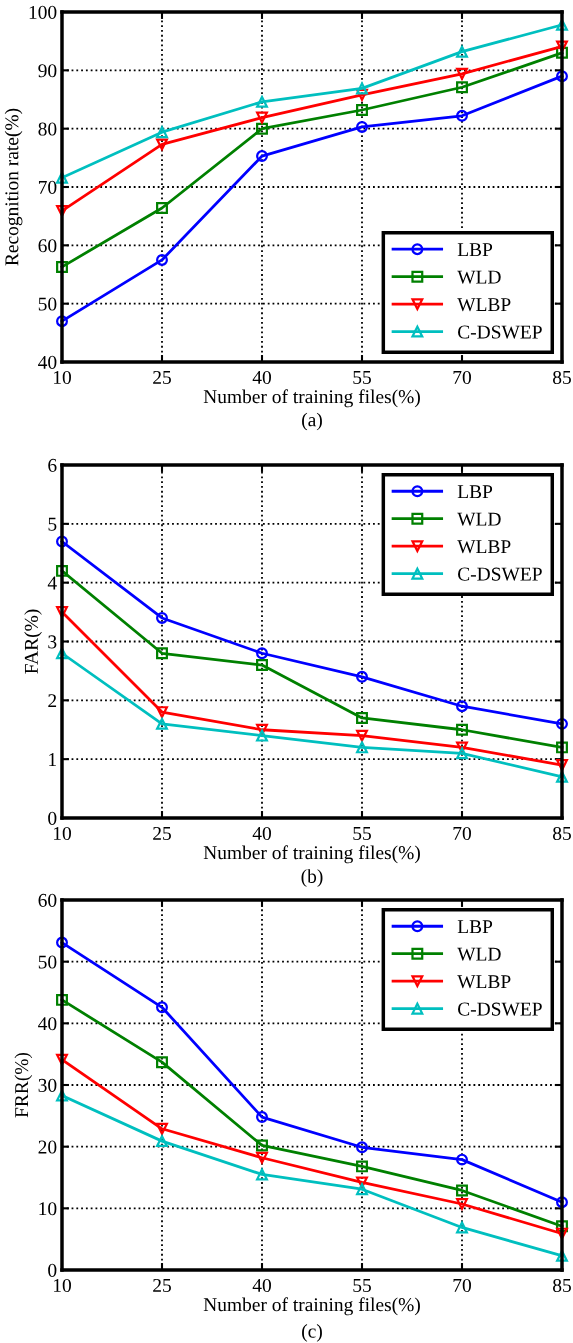 This screenshot has height=1343, width=573. I want to click on y-tick-label: 90, so click(47, 71).